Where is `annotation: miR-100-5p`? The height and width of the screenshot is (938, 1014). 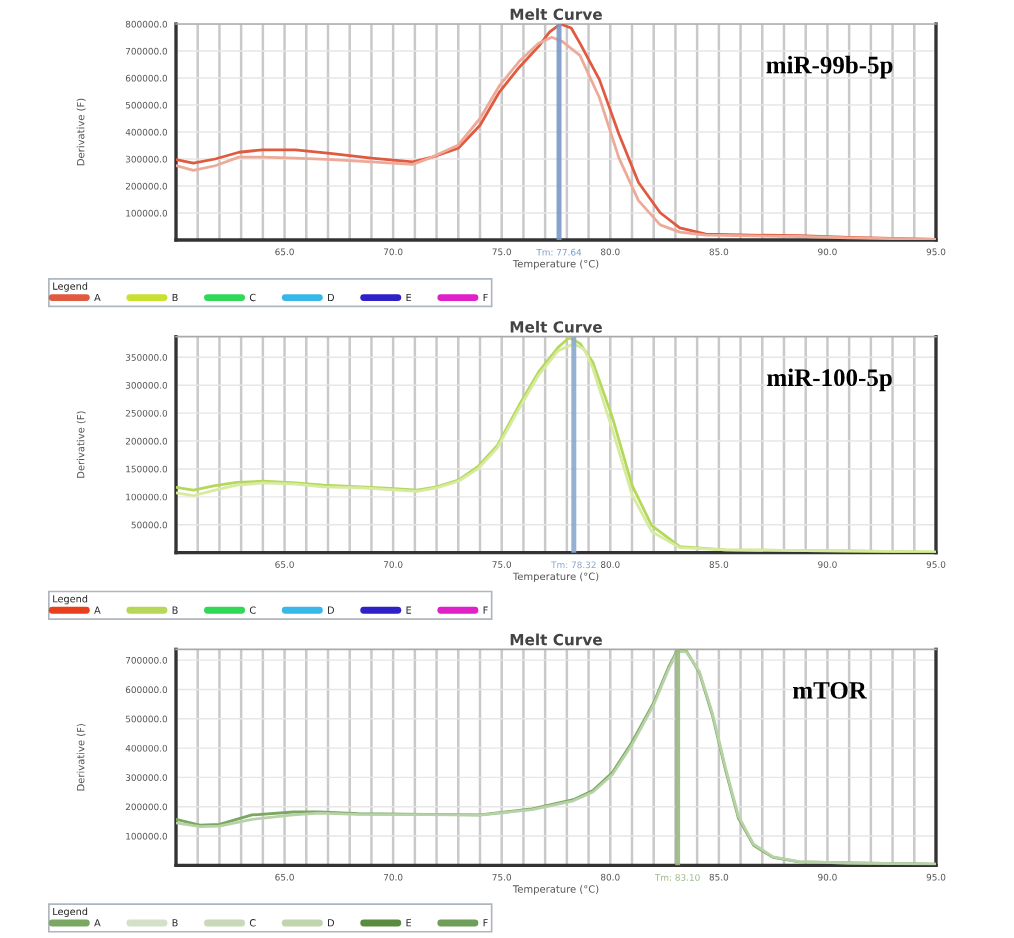 annotation: miR-100-5p is located at coordinates (829, 380).